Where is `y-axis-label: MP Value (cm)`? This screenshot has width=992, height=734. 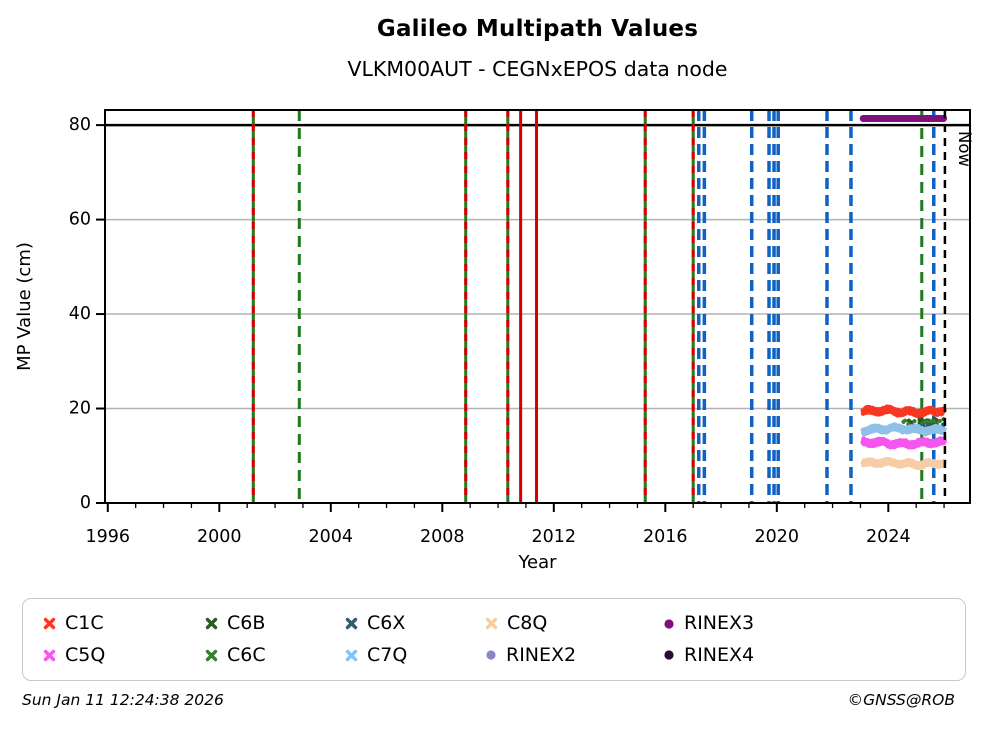
y-axis-label: MP Value (cm) is located at coordinates (24, 306).